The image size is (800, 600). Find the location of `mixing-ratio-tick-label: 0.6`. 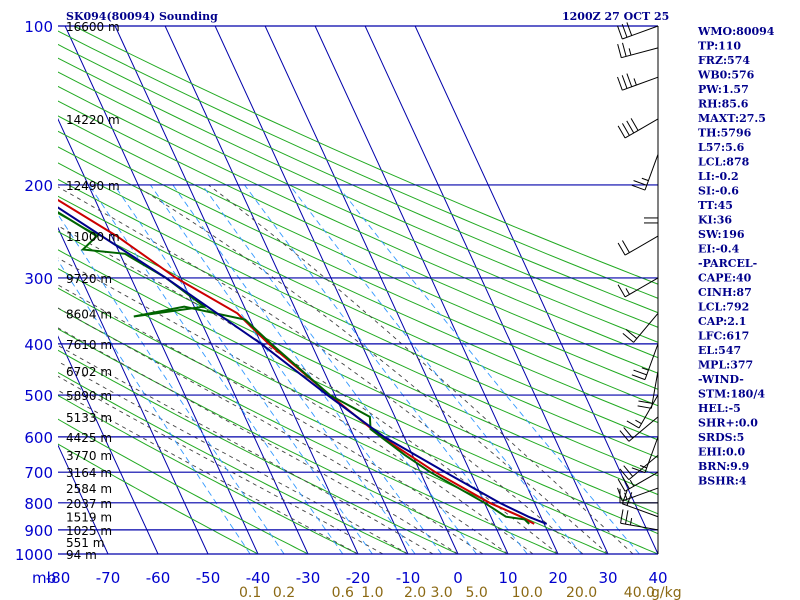

mixing-ratio-tick-label: 0.6 is located at coordinates (343, 592).